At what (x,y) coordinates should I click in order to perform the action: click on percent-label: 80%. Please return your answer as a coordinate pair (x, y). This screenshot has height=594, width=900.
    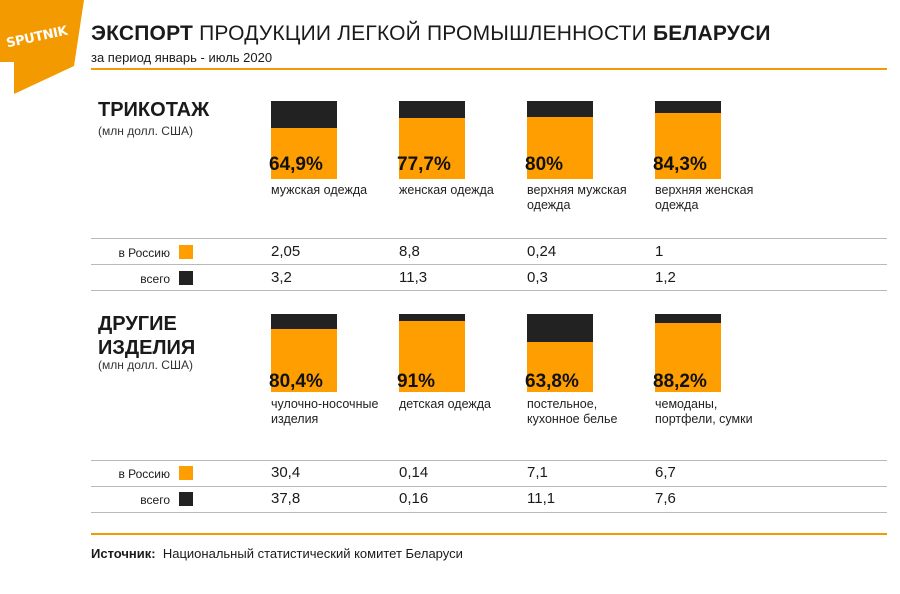
    Looking at the image, I should click on (544, 164).